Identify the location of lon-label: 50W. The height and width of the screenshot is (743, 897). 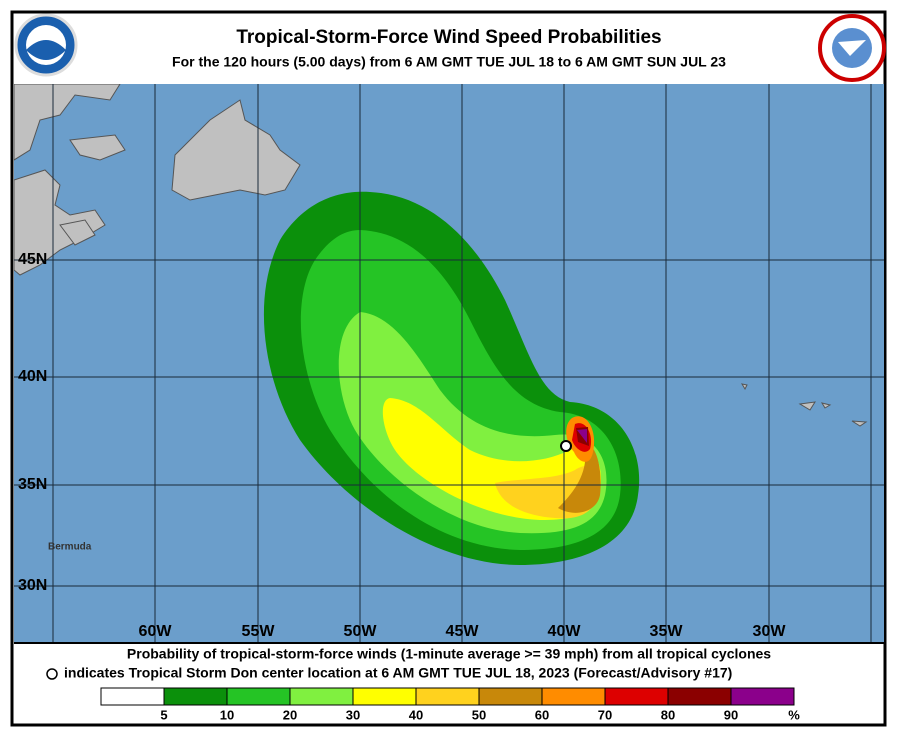
(361, 631).